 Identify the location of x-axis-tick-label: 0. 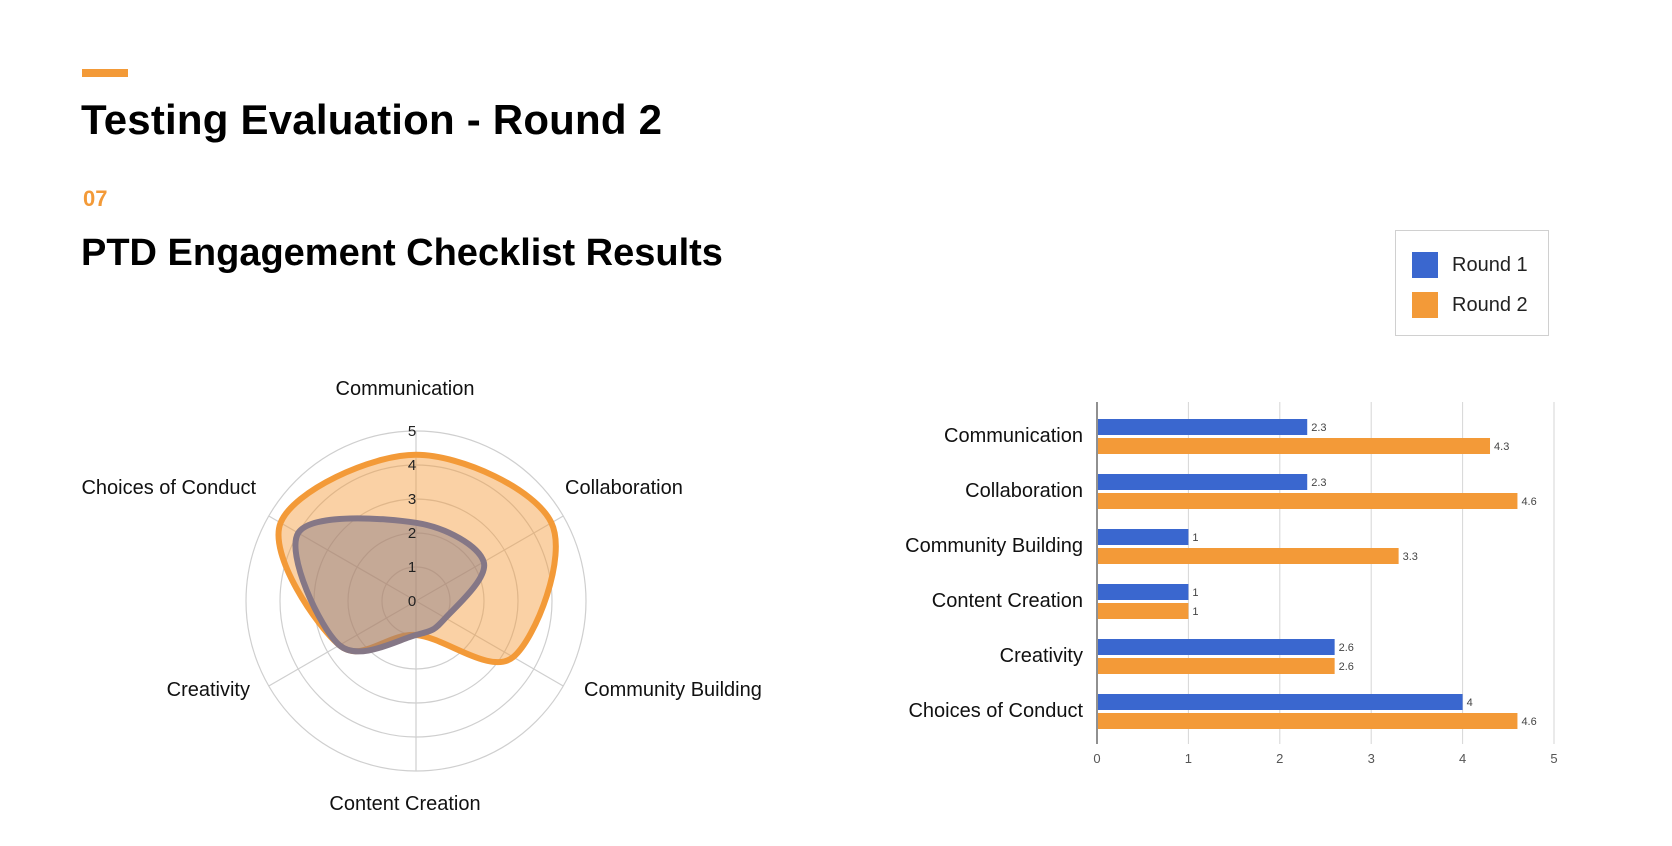
(1096, 758).